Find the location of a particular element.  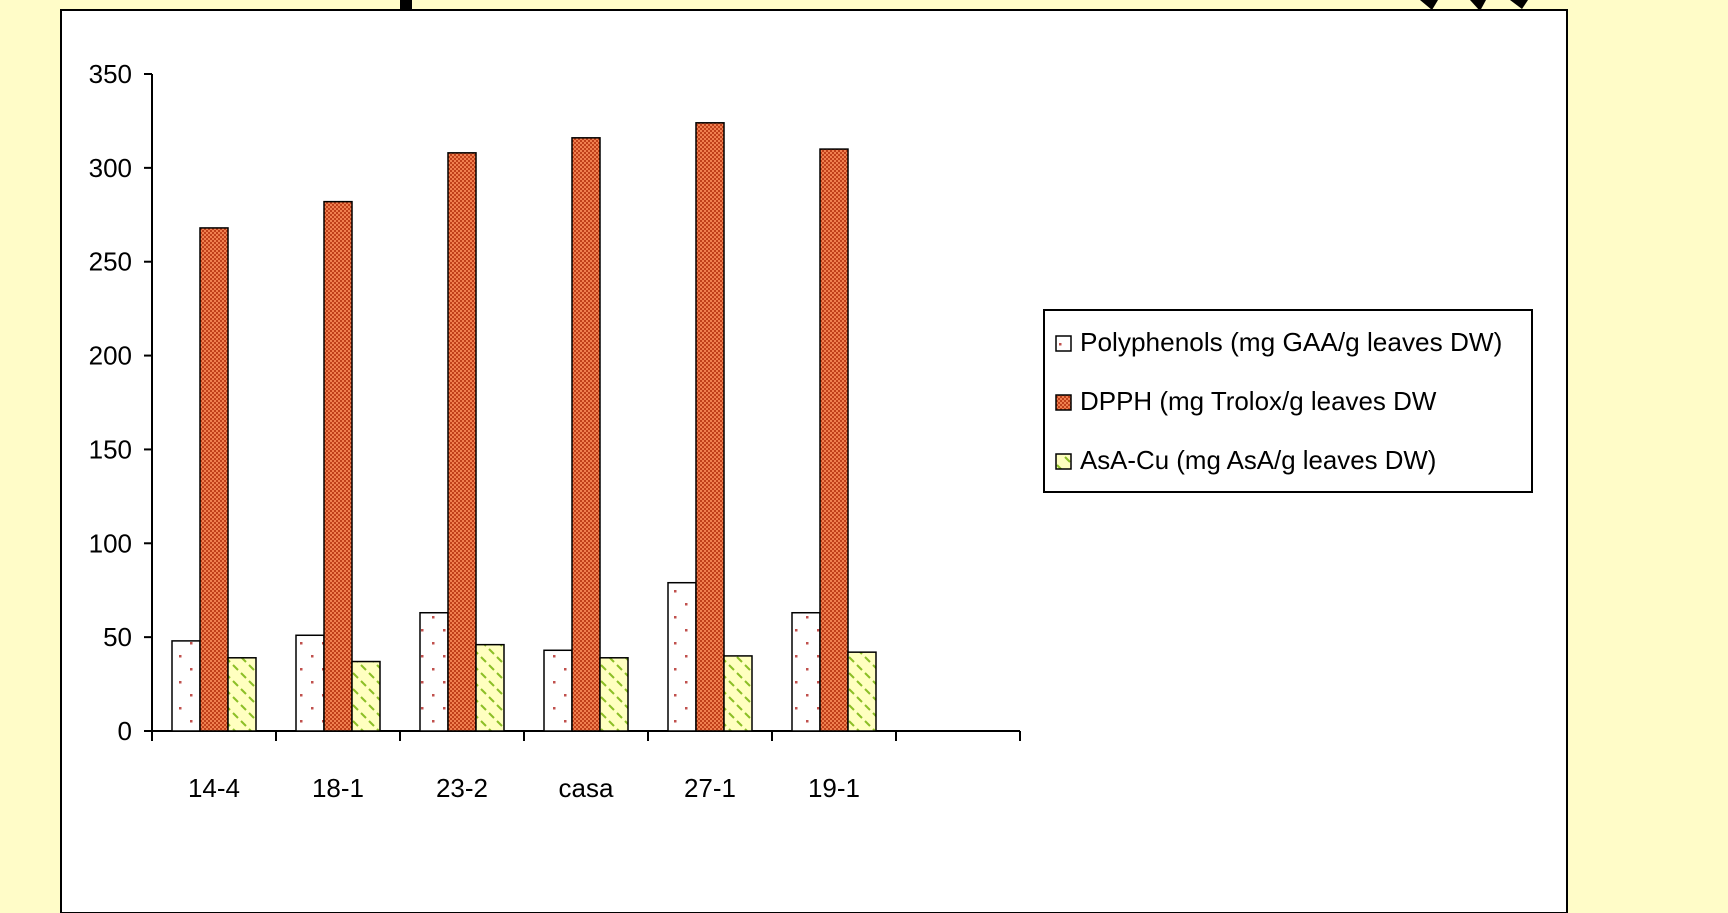

legend-label: DPPH (mg Trolox/g leaves DW is located at coordinates (1258, 401).